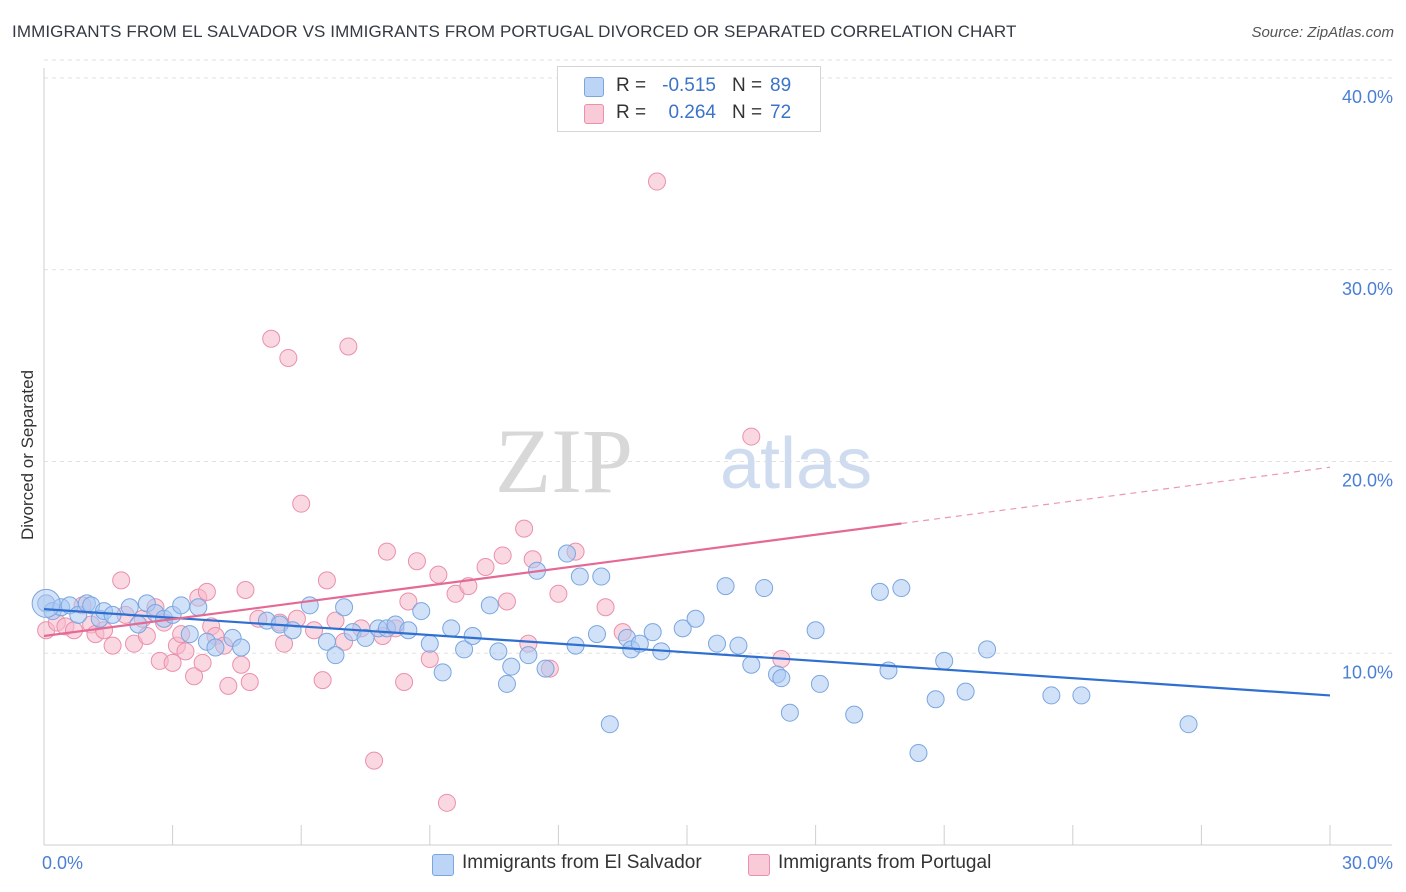 The width and height of the screenshot is (1406, 892). What do you see at coordinates (692, 112) in the screenshot?
I see `legend-r-value: 0.264` at bounding box center [692, 112].